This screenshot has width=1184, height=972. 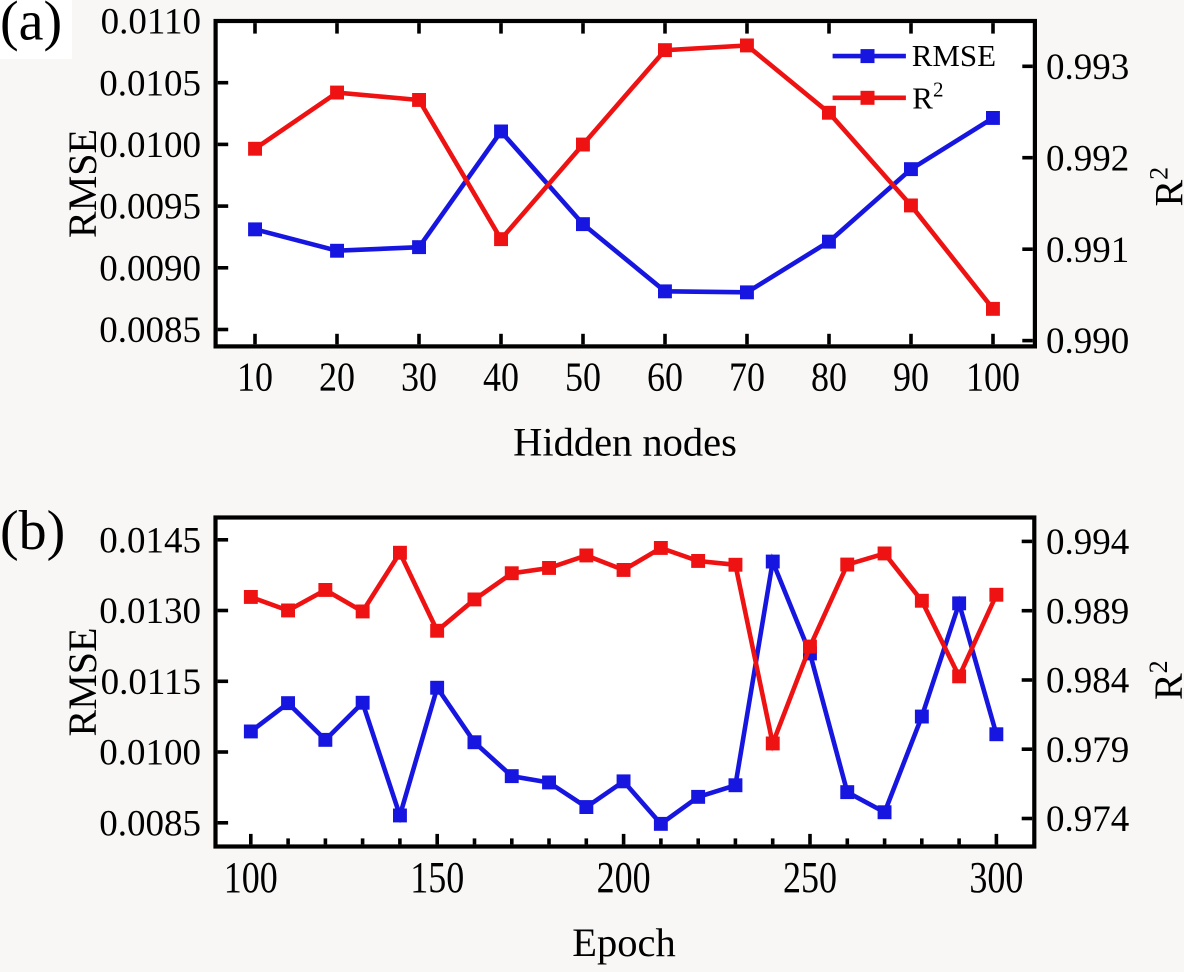 What do you see at coordinates (151, 22) in the screenshot?
I see `svg-text: 0.0110` at bounding box center [151, 22].